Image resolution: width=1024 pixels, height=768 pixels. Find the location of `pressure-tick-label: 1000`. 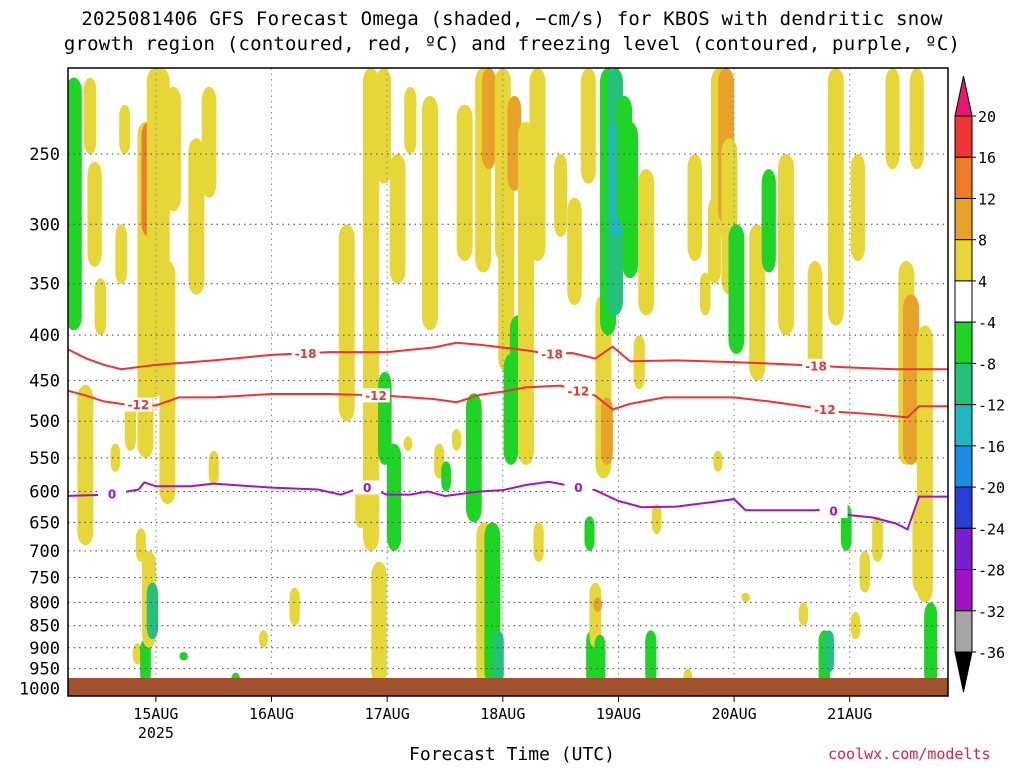

pressure-tick-label: 1000 is located at coordinates (39, 689).